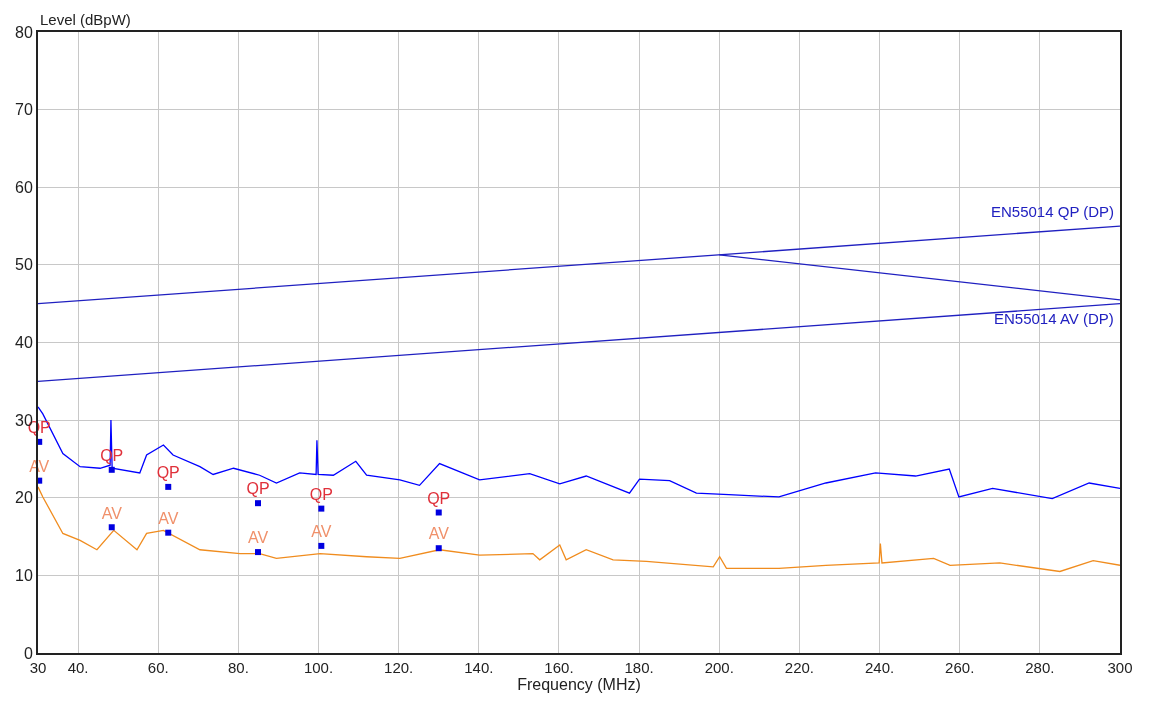 The width and height of the screenshot is (1153, 708). I want to click on x-tick-label: 280., so click(1040, 667).